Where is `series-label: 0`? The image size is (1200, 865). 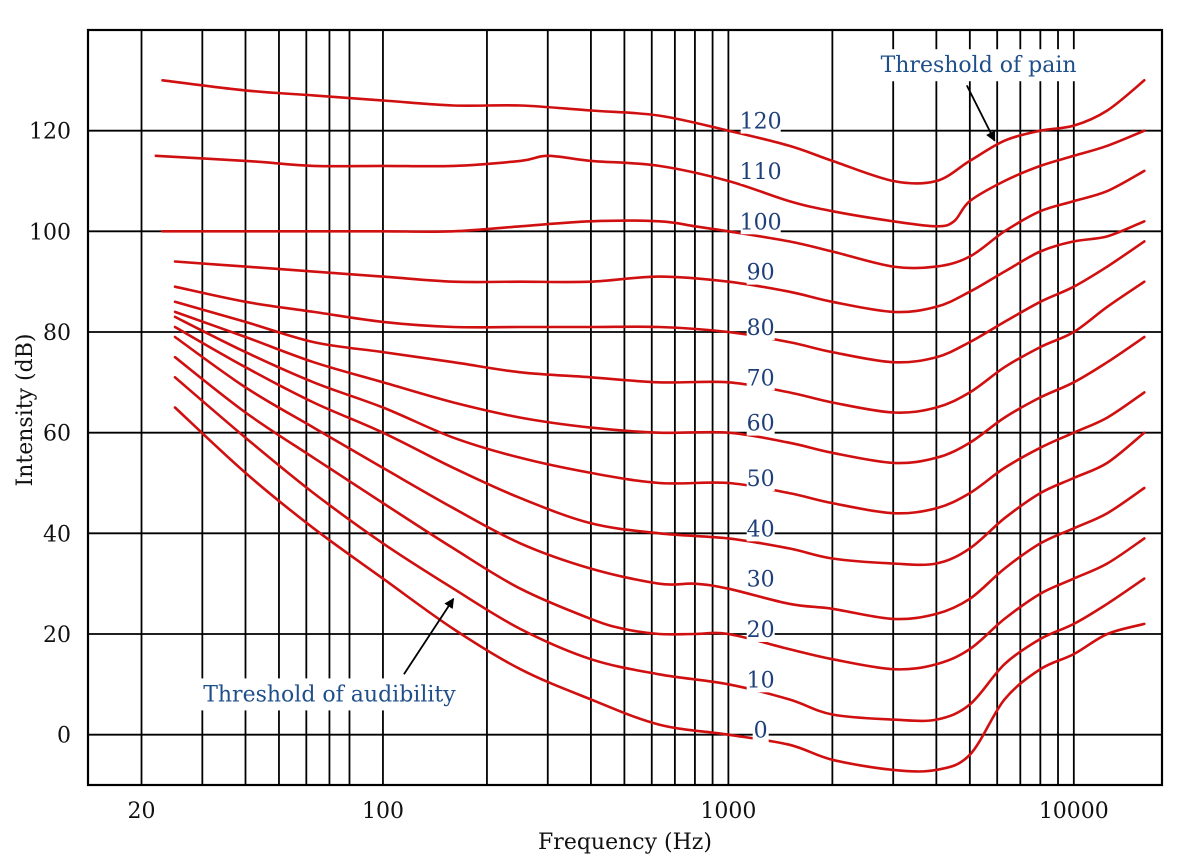 series-label: 0 is located at coordinates (761, 731).